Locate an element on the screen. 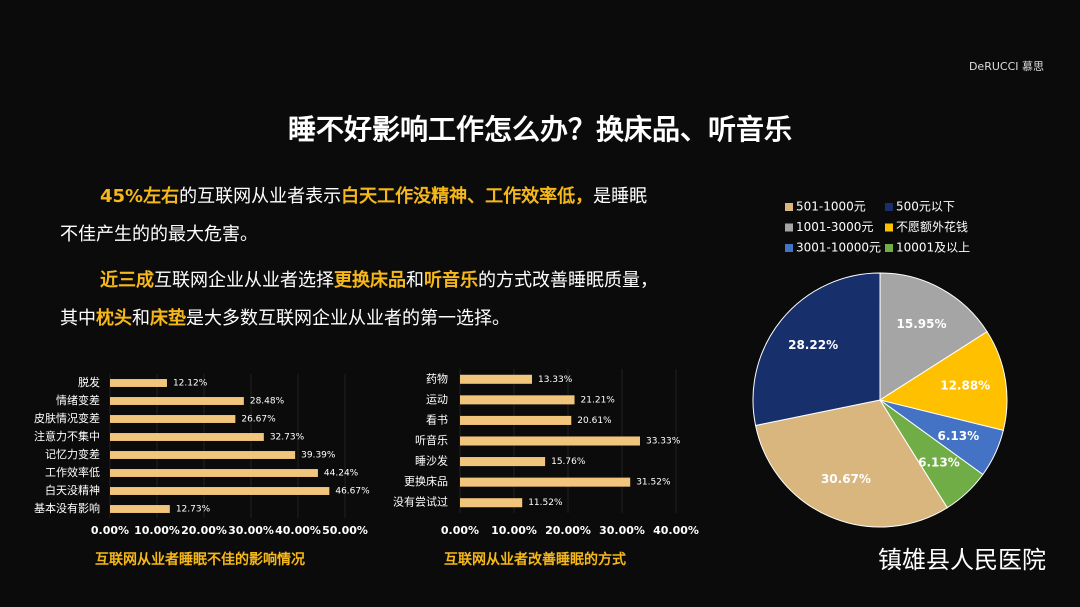 This screenshot has height=607, width=1080. legend-label: 不愿额外花钱 is located at coordinates (932, 226).